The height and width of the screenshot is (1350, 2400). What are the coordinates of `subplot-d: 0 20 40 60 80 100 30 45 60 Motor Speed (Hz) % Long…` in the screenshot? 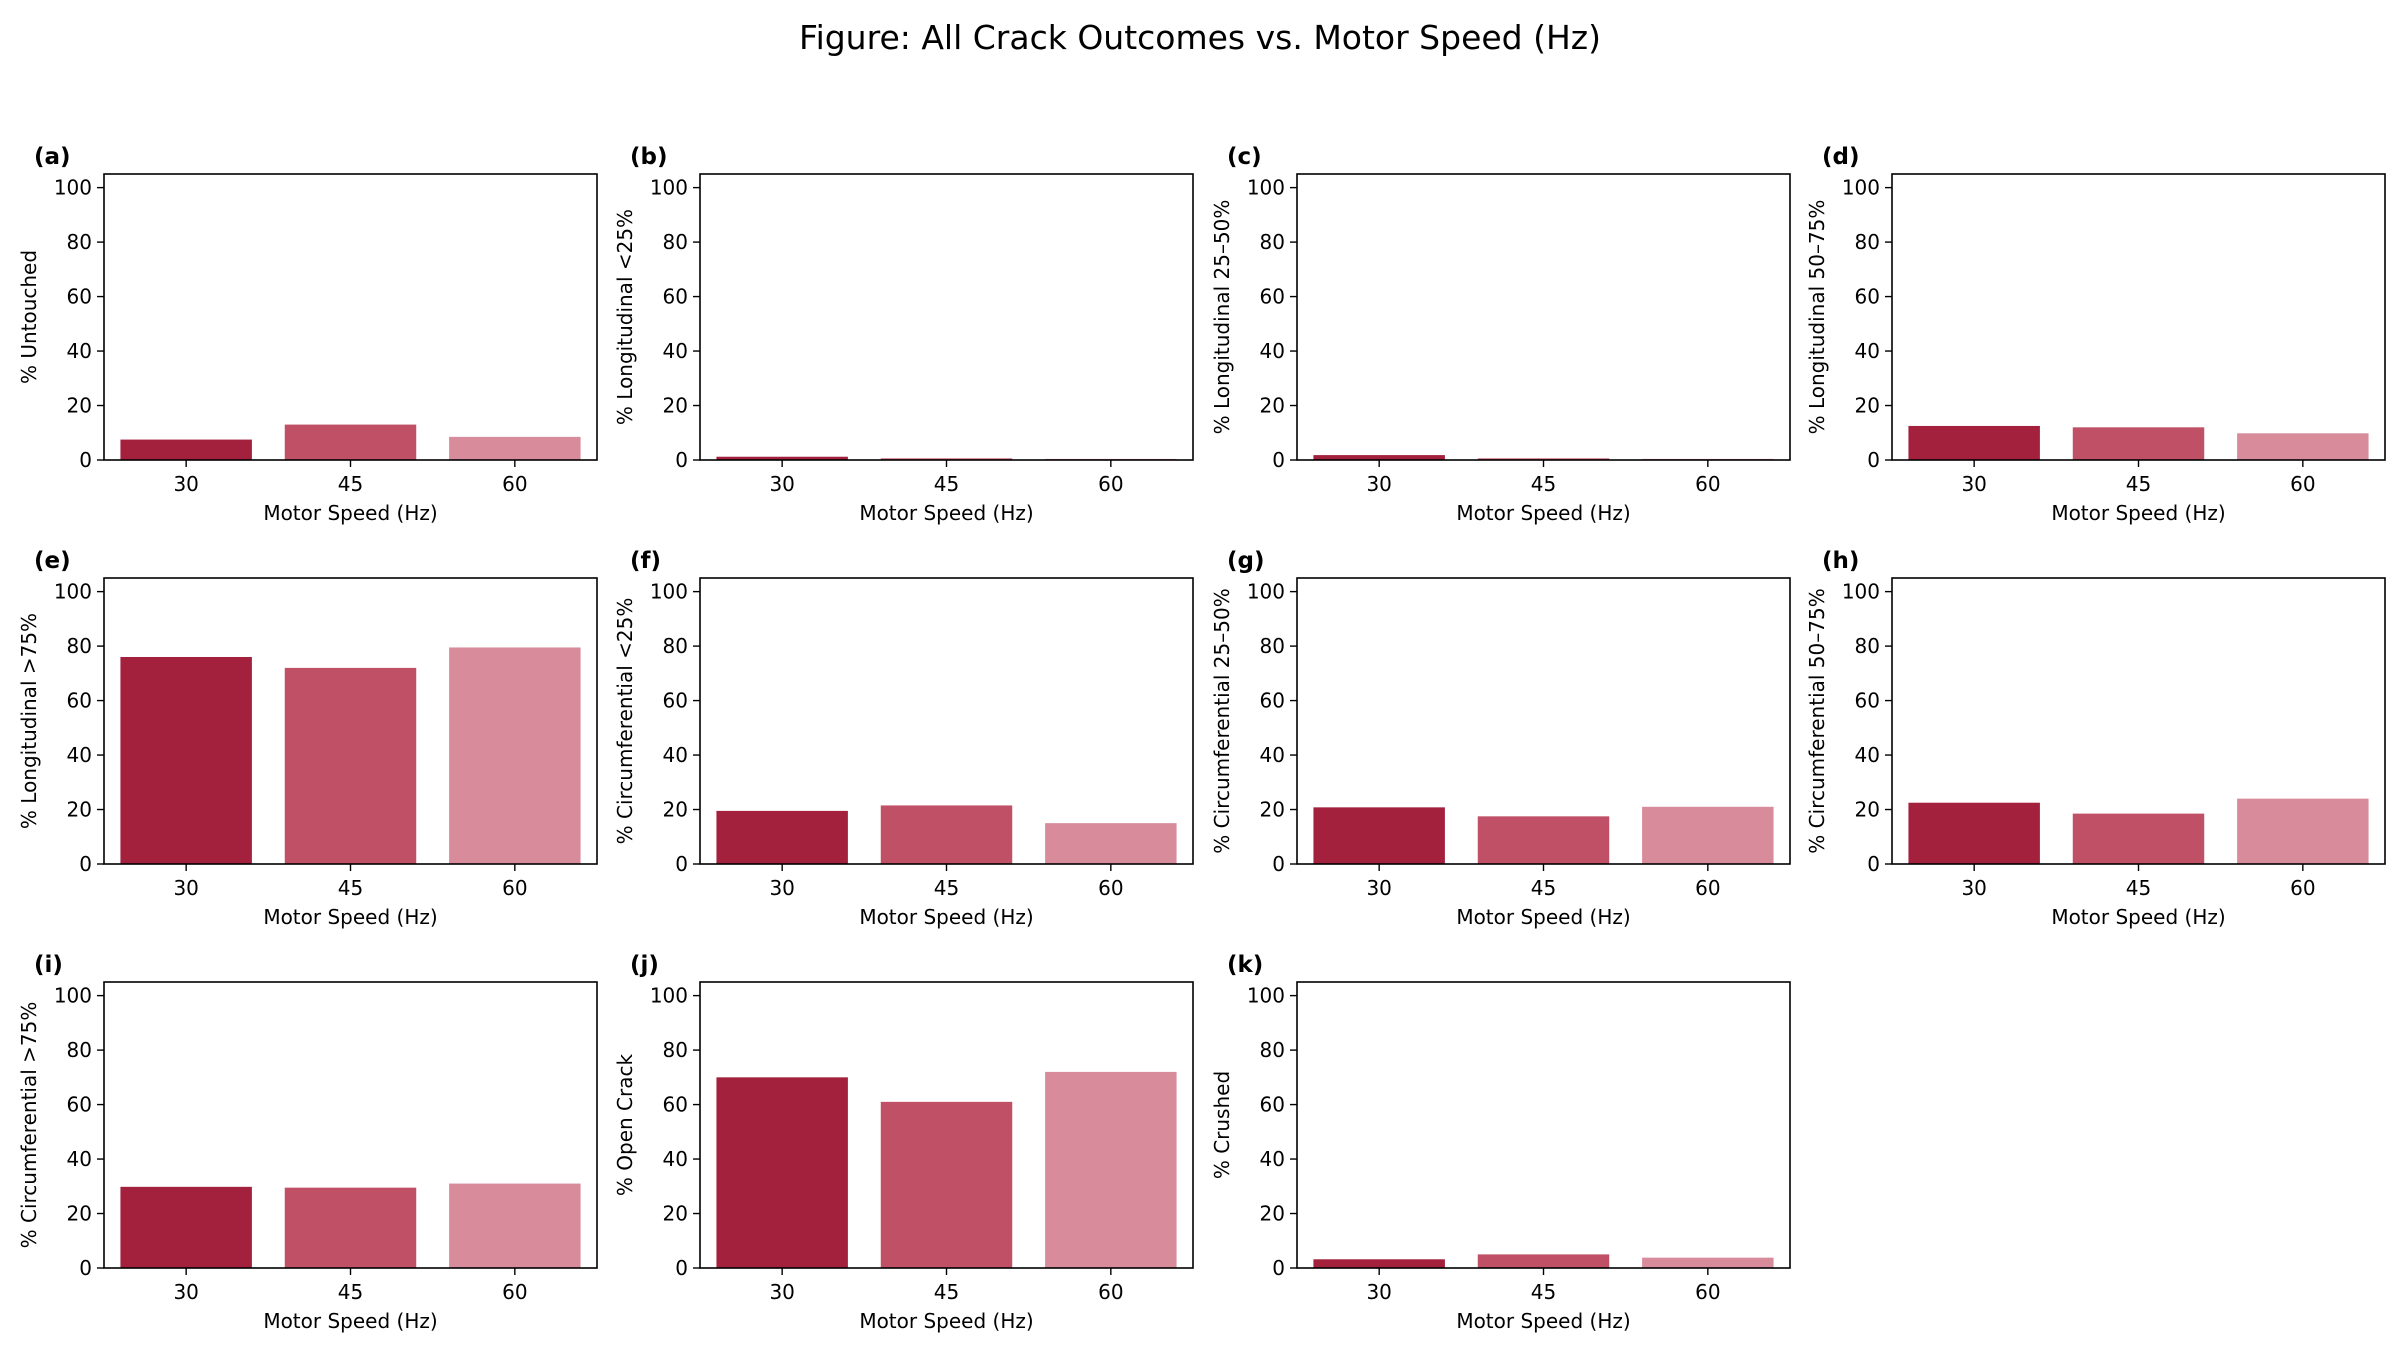 It's located at (2095, 334).